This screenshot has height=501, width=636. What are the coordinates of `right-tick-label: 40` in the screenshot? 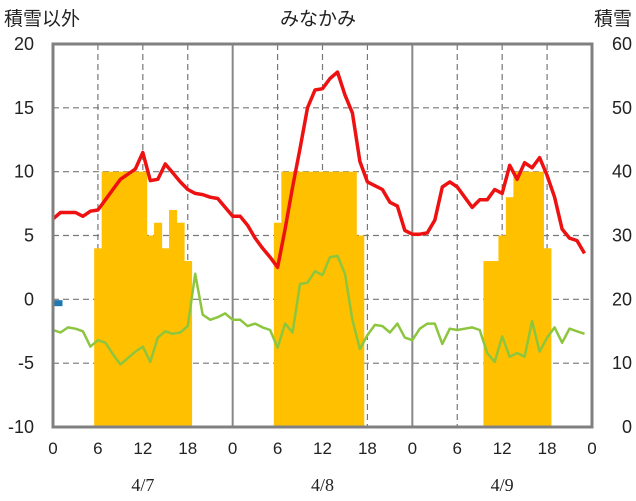 It's located at (622, 172).